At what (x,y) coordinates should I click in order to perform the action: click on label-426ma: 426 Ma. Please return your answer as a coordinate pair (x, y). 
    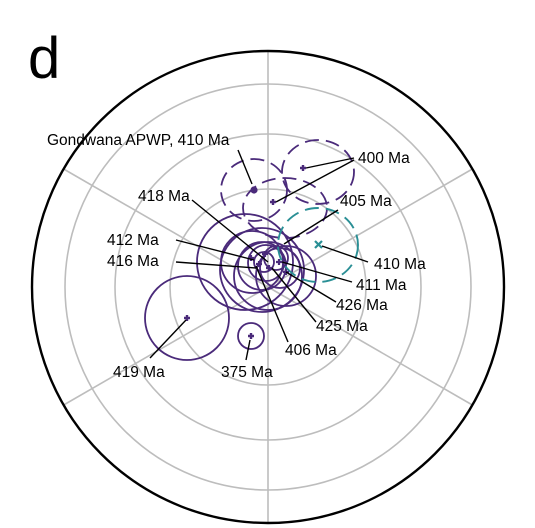
    Looking at the image, I should click on (362, 305).